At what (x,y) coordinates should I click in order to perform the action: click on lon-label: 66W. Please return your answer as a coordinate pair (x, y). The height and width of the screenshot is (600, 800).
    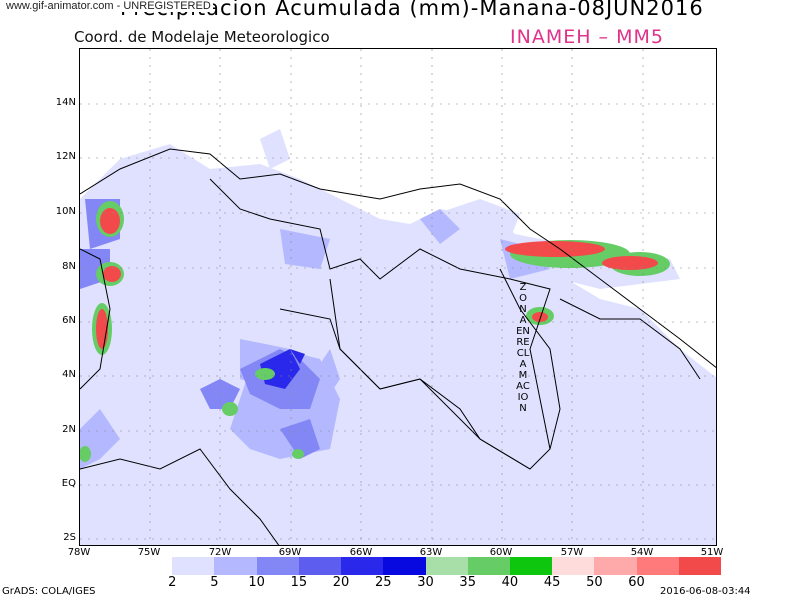
    Looking at the image, I should click on (361, 552).